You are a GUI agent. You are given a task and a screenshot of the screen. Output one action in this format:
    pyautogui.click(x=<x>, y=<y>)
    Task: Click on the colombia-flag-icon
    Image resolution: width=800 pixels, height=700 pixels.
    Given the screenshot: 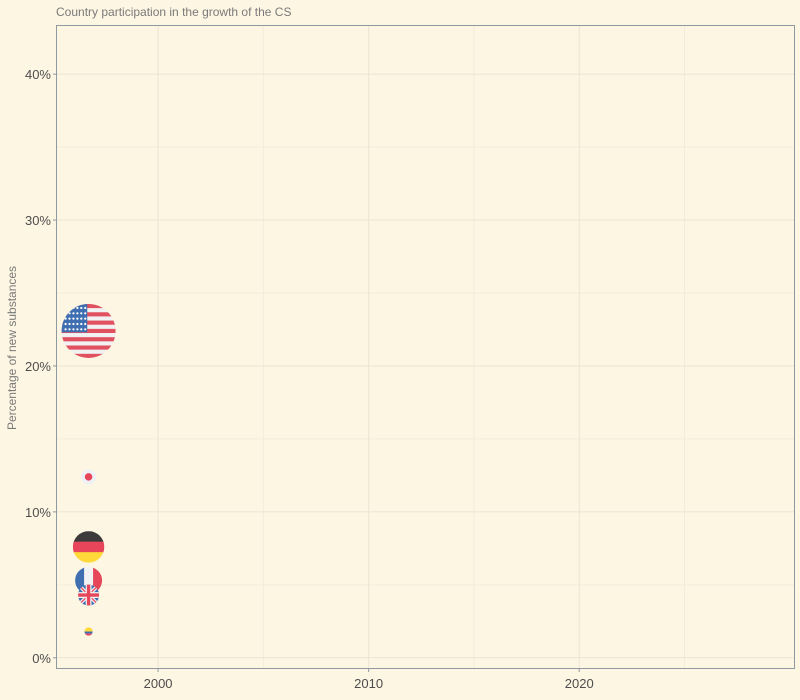 What is the action you would take?
    pyautogui.click(x=88, y=631)
    